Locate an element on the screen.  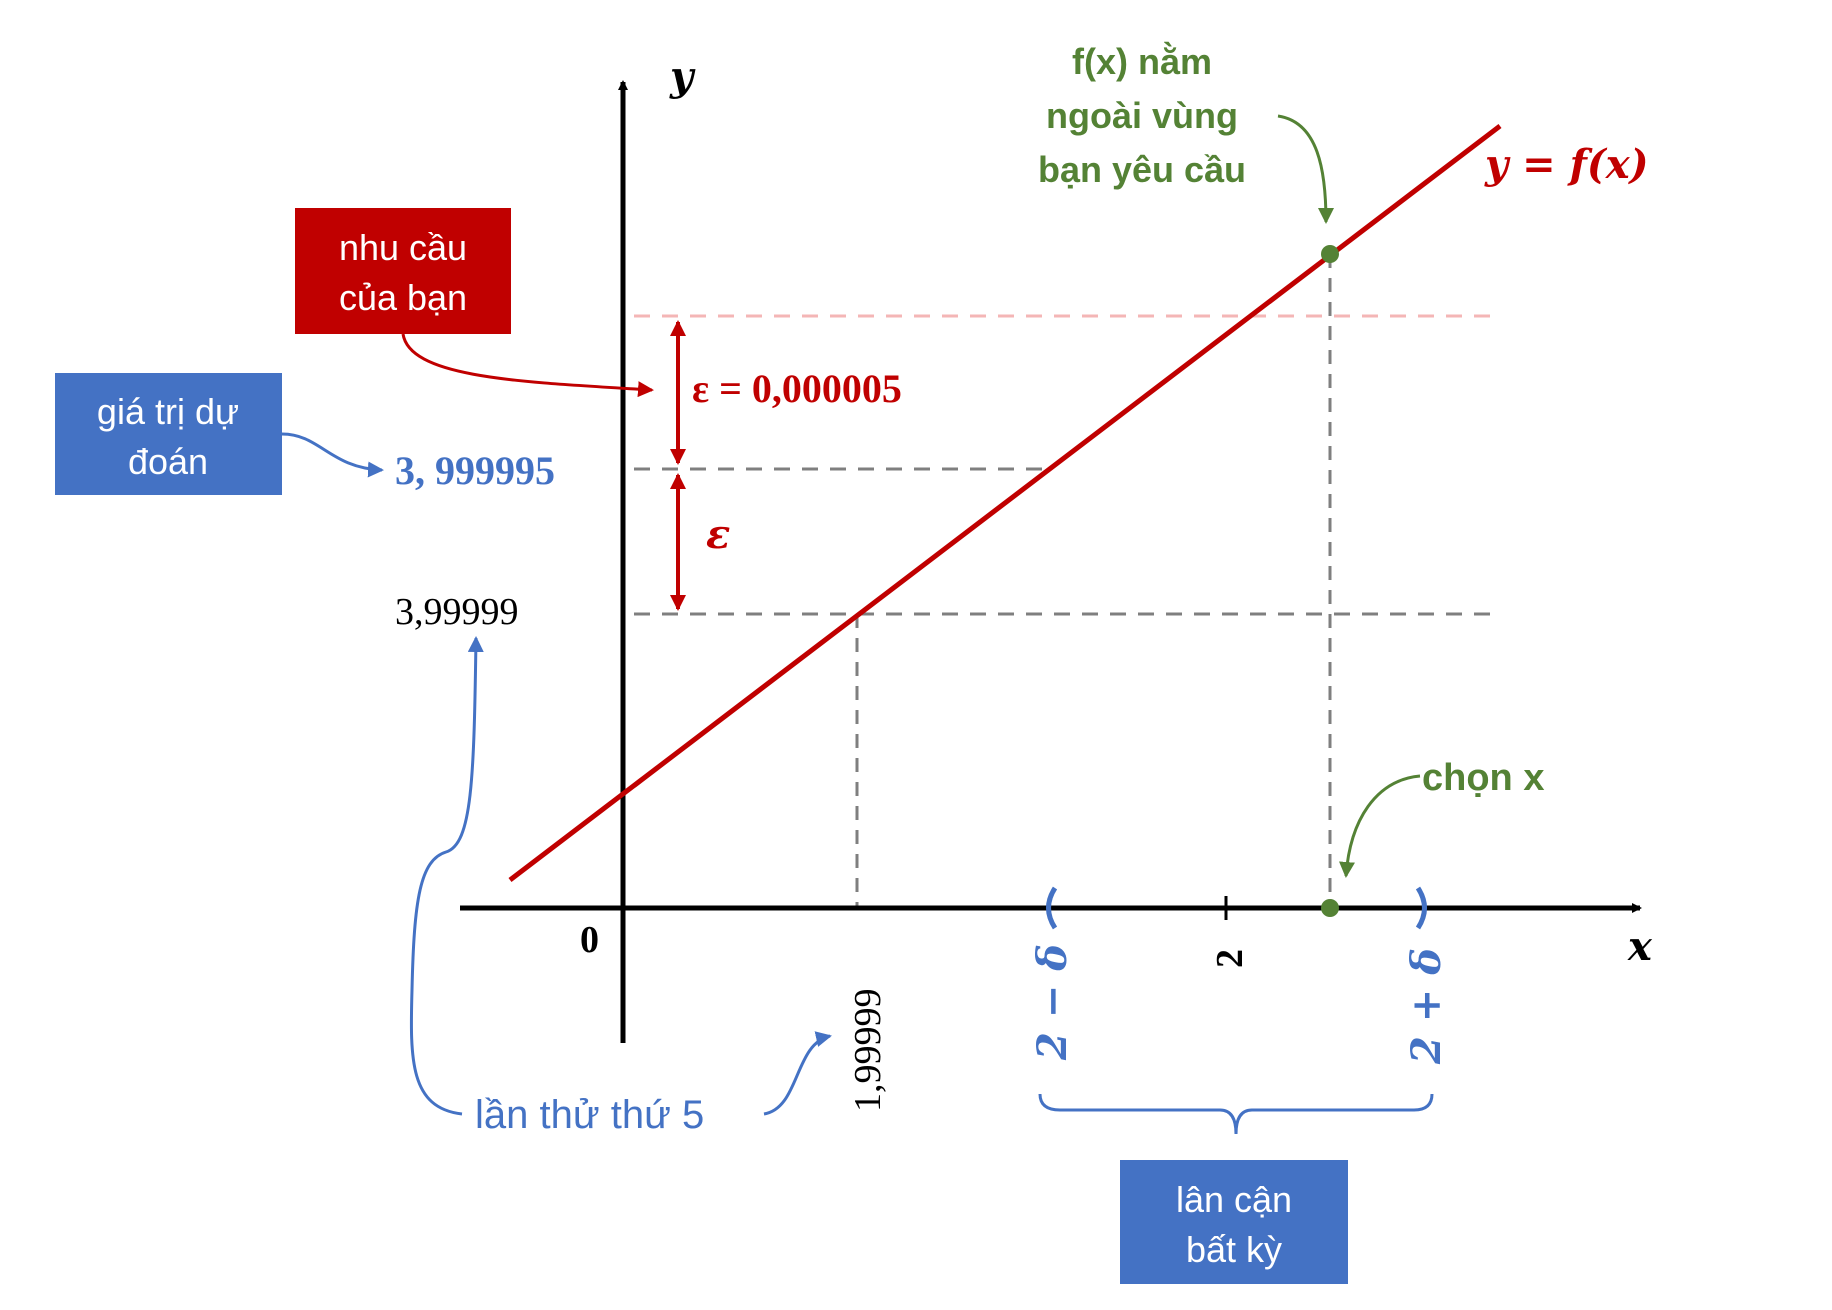
f-chosen-point is located at coordinates (1330, 254).